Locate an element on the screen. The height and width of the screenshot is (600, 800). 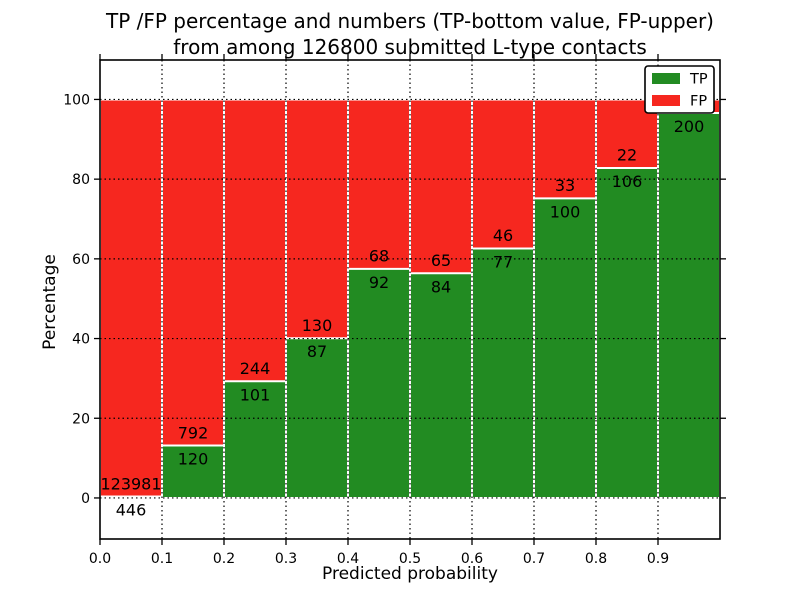
x-tick-label: 0.0 is located at coordinates (100, 559).